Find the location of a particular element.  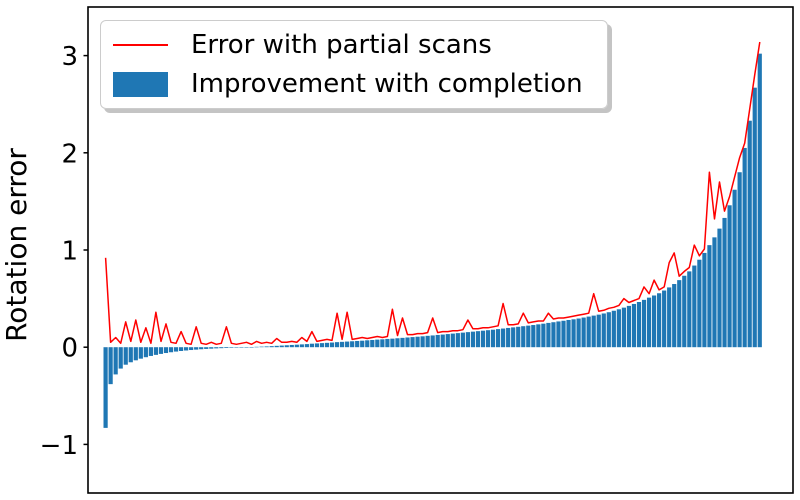

y-tick-label: 1 is located at coordinates (69, 252).